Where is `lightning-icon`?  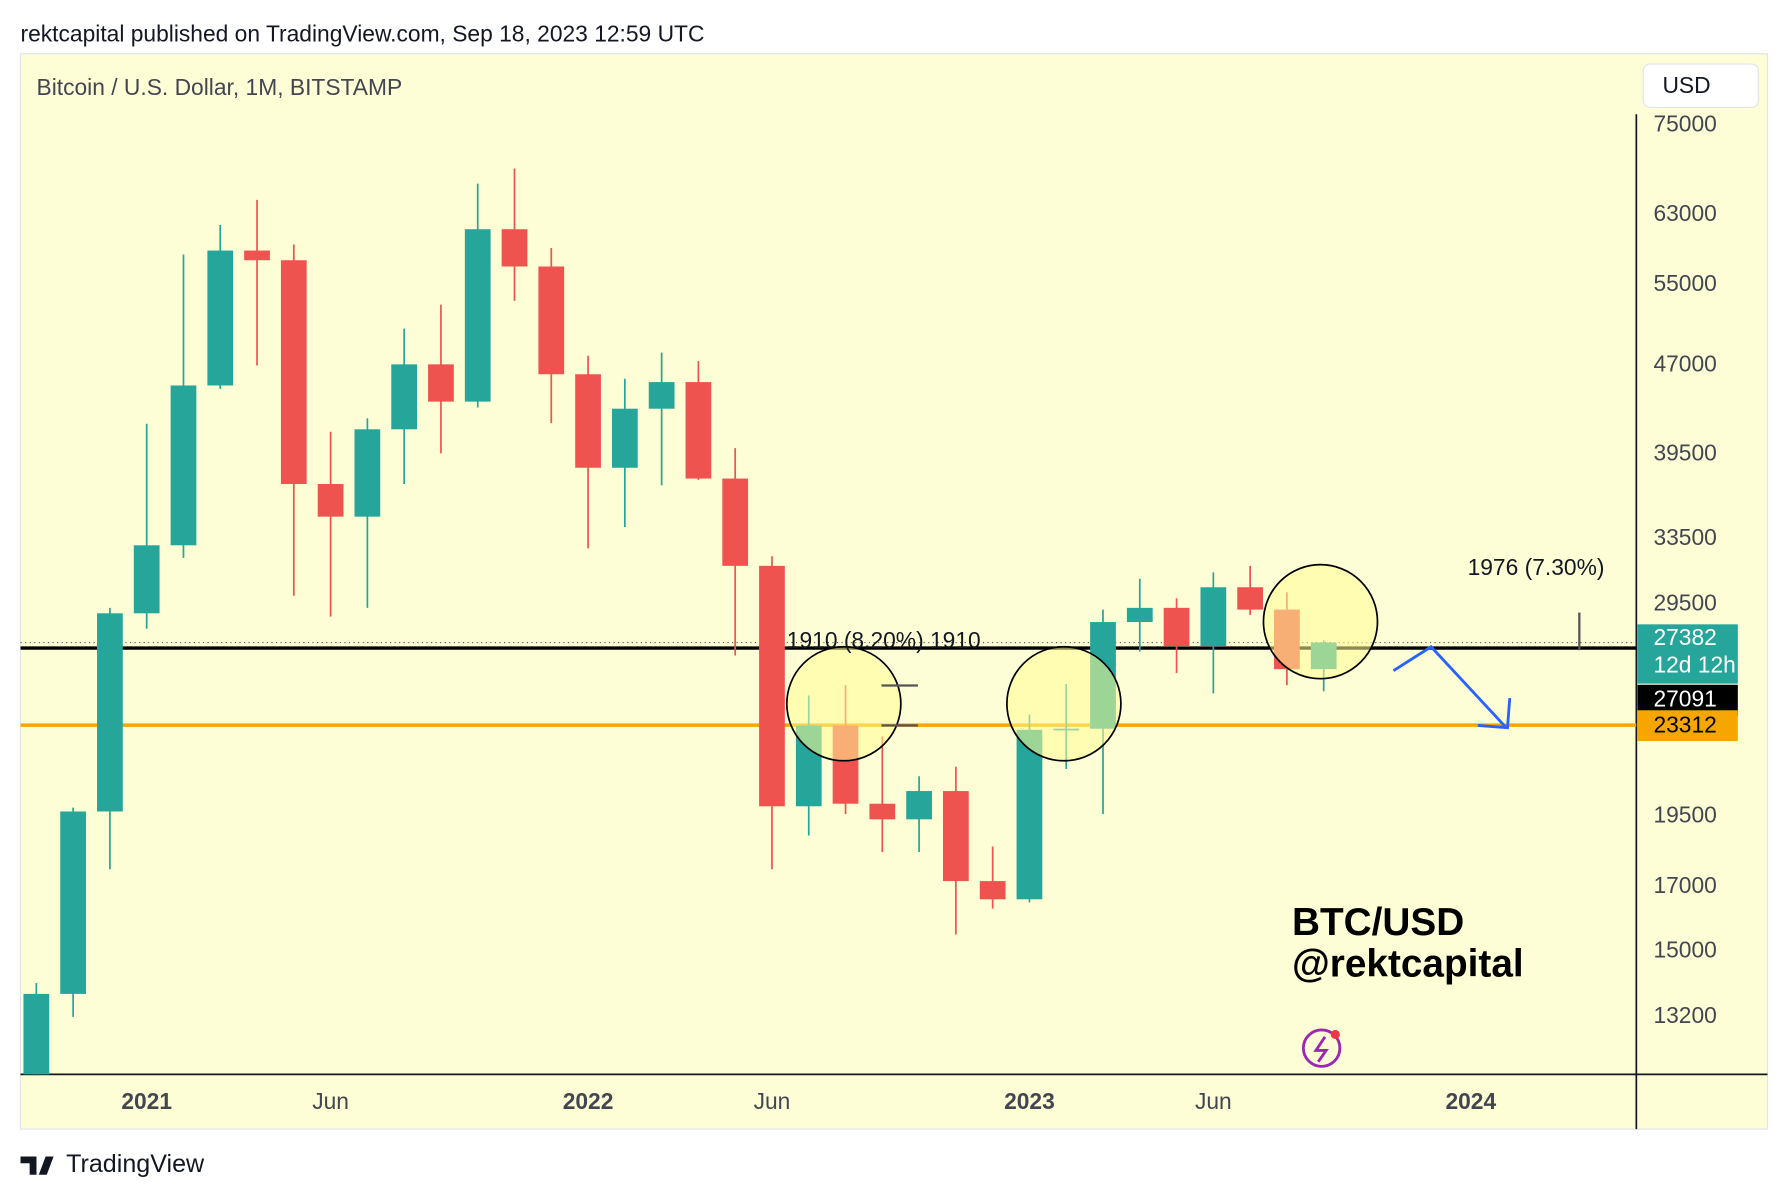 lightning-icon is located at coordinates (1321, 1048).